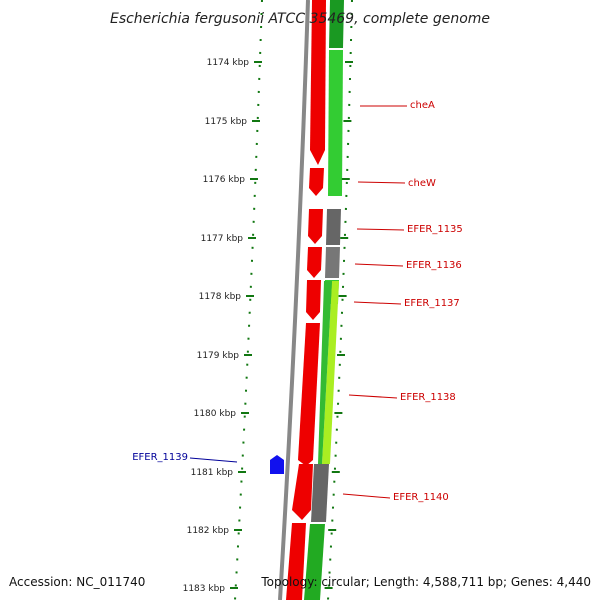  Describe the element at coordinates (208, 531) in the screenshot. I see `tick-label: 1182 kbp` at that location.